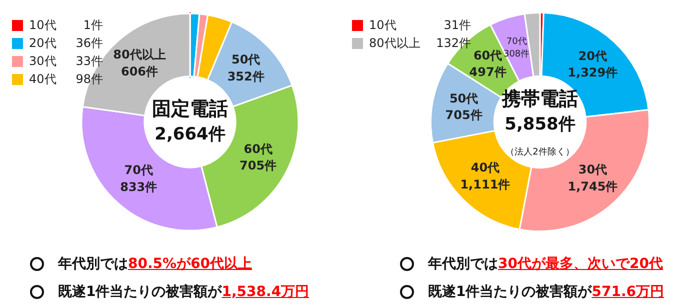  I want to click on legend-label: 30代, so click(43, 61).